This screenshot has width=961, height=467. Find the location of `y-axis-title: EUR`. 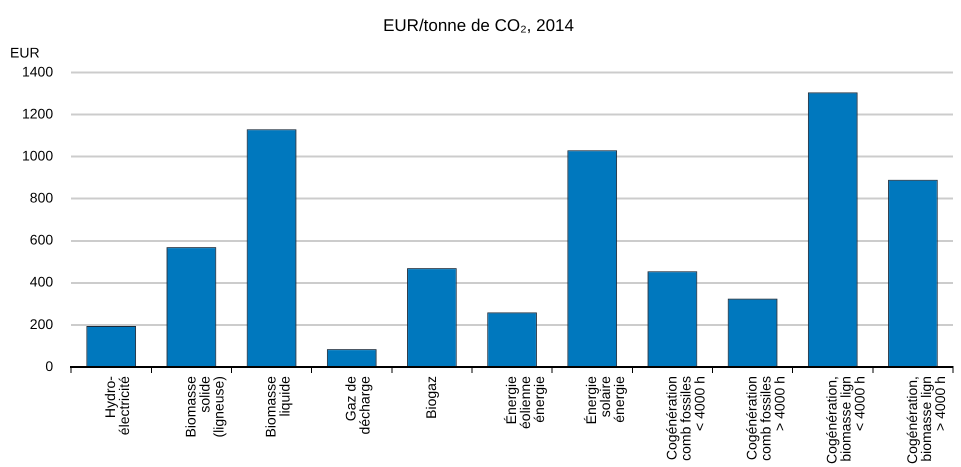

y-axis-title: EUR is located at coordinates (25, 52).